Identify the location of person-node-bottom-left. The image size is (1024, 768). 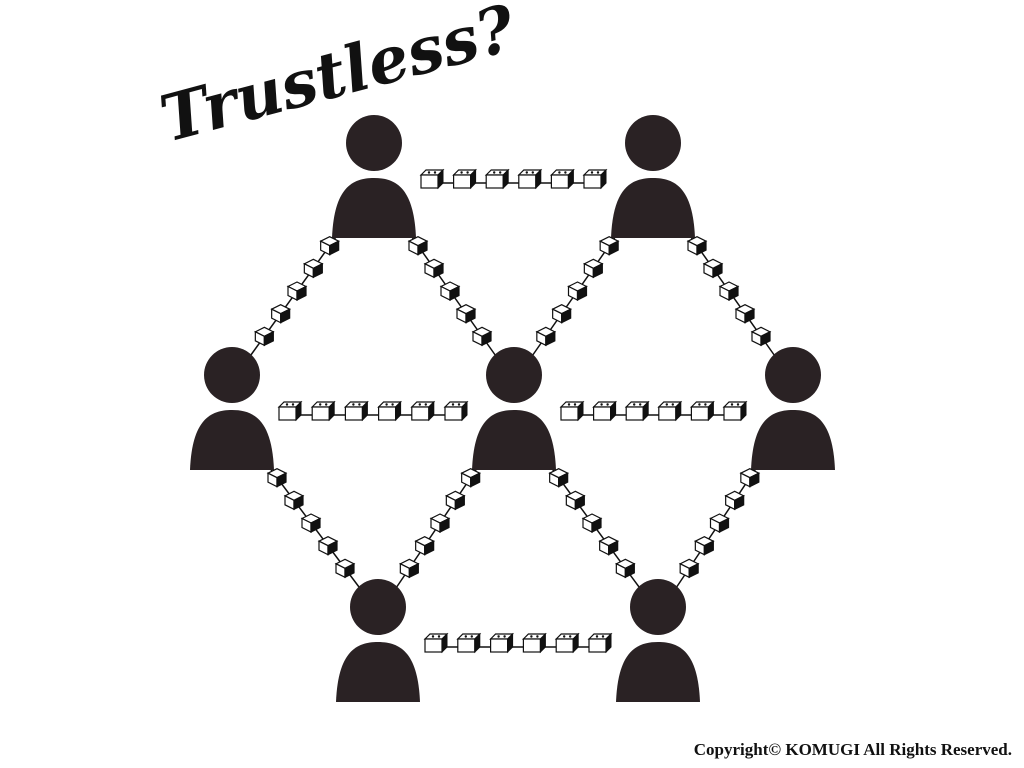
(378, 640).